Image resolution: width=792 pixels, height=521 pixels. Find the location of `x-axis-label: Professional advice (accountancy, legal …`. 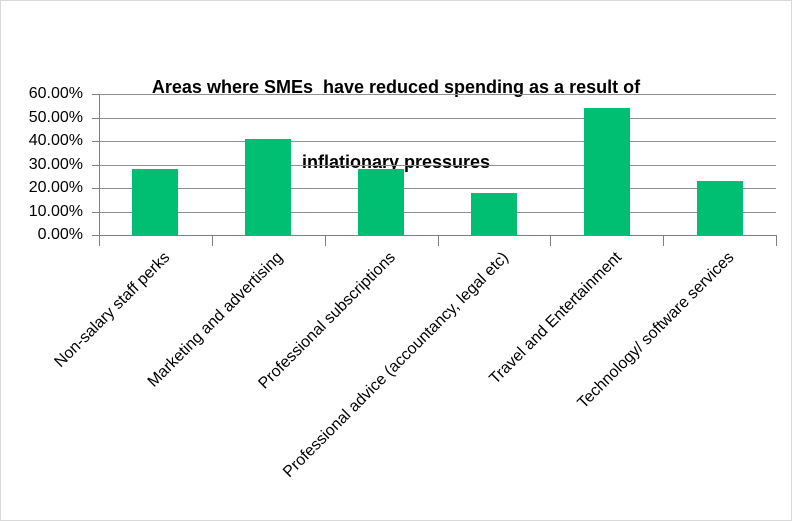

x-axis-label: Professional advice (accountancy, legal … is located at coordinates (396, 365).